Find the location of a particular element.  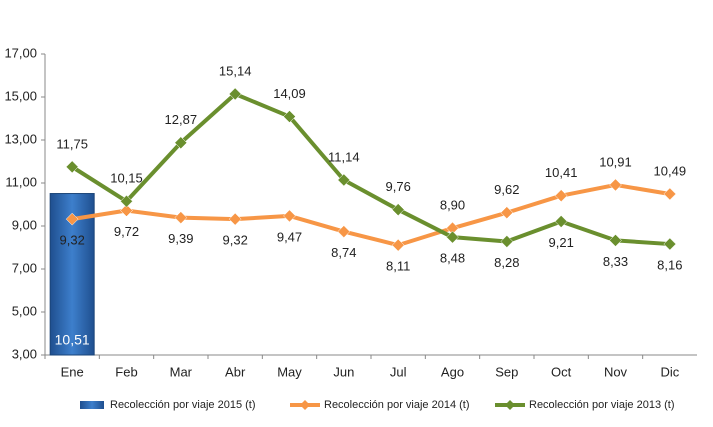

value-label: 10,49 is located at coordinates (670, 170).